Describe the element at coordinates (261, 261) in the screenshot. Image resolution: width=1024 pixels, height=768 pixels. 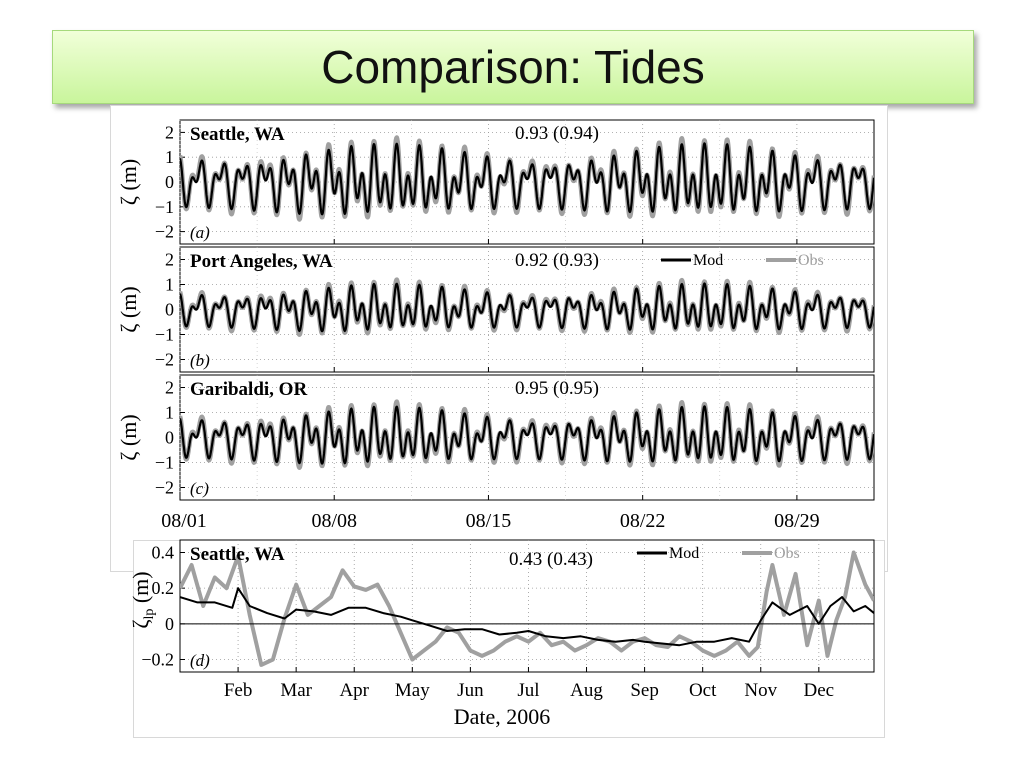
I see `station-title: Port Angeles, WA` at that location.